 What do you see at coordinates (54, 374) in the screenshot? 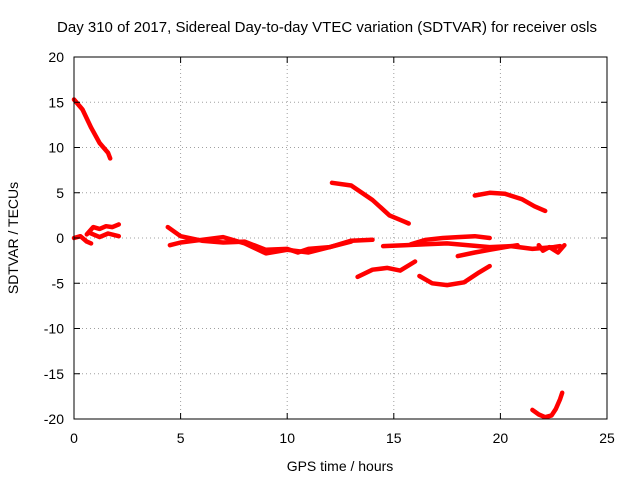
I see `y-tick-label: -15` at bounding box center [54, 374].